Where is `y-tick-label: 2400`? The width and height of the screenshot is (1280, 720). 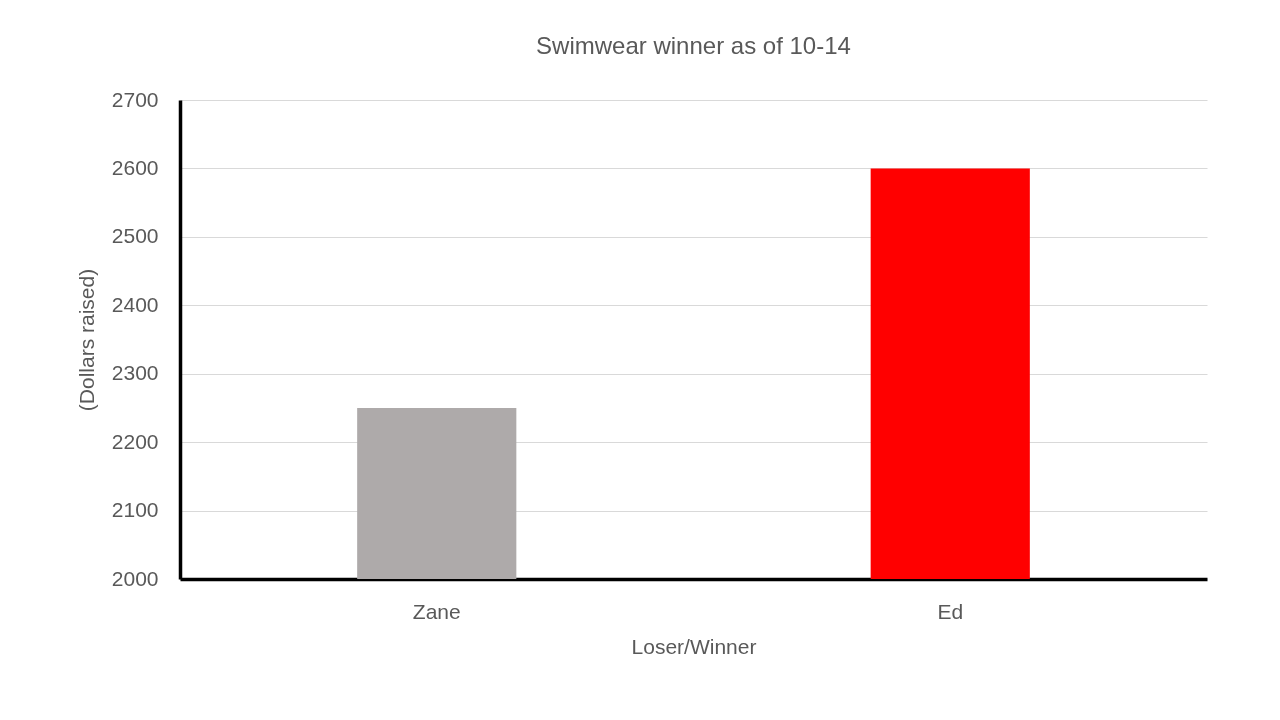 y-tick-label: 2400 is located at coordinates (135, 304).